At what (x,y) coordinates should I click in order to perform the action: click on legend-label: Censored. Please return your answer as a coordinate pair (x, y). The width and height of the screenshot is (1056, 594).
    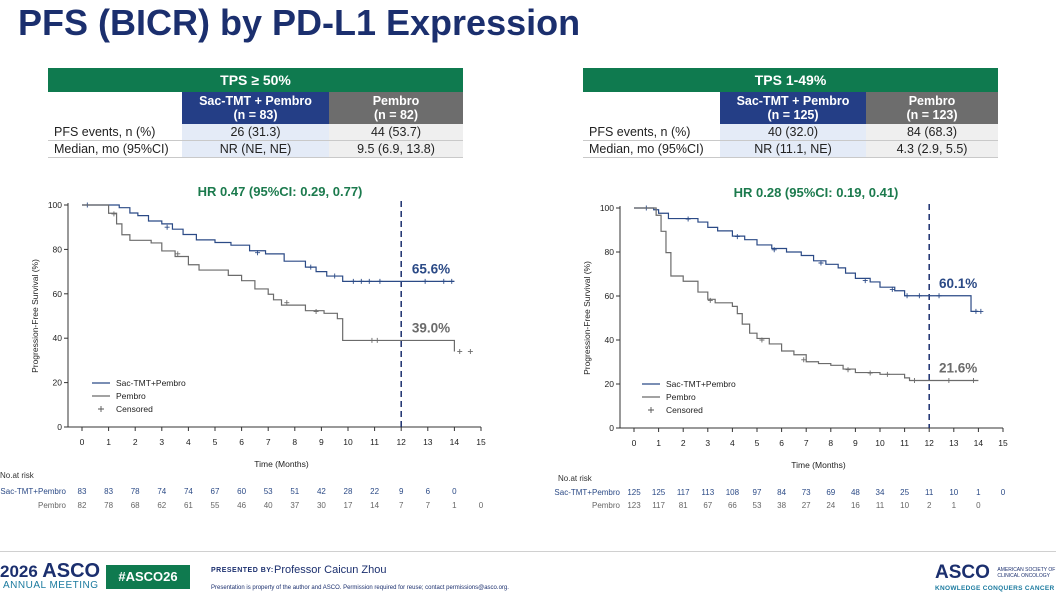
    Looking at the image, I should click on (134, 409).